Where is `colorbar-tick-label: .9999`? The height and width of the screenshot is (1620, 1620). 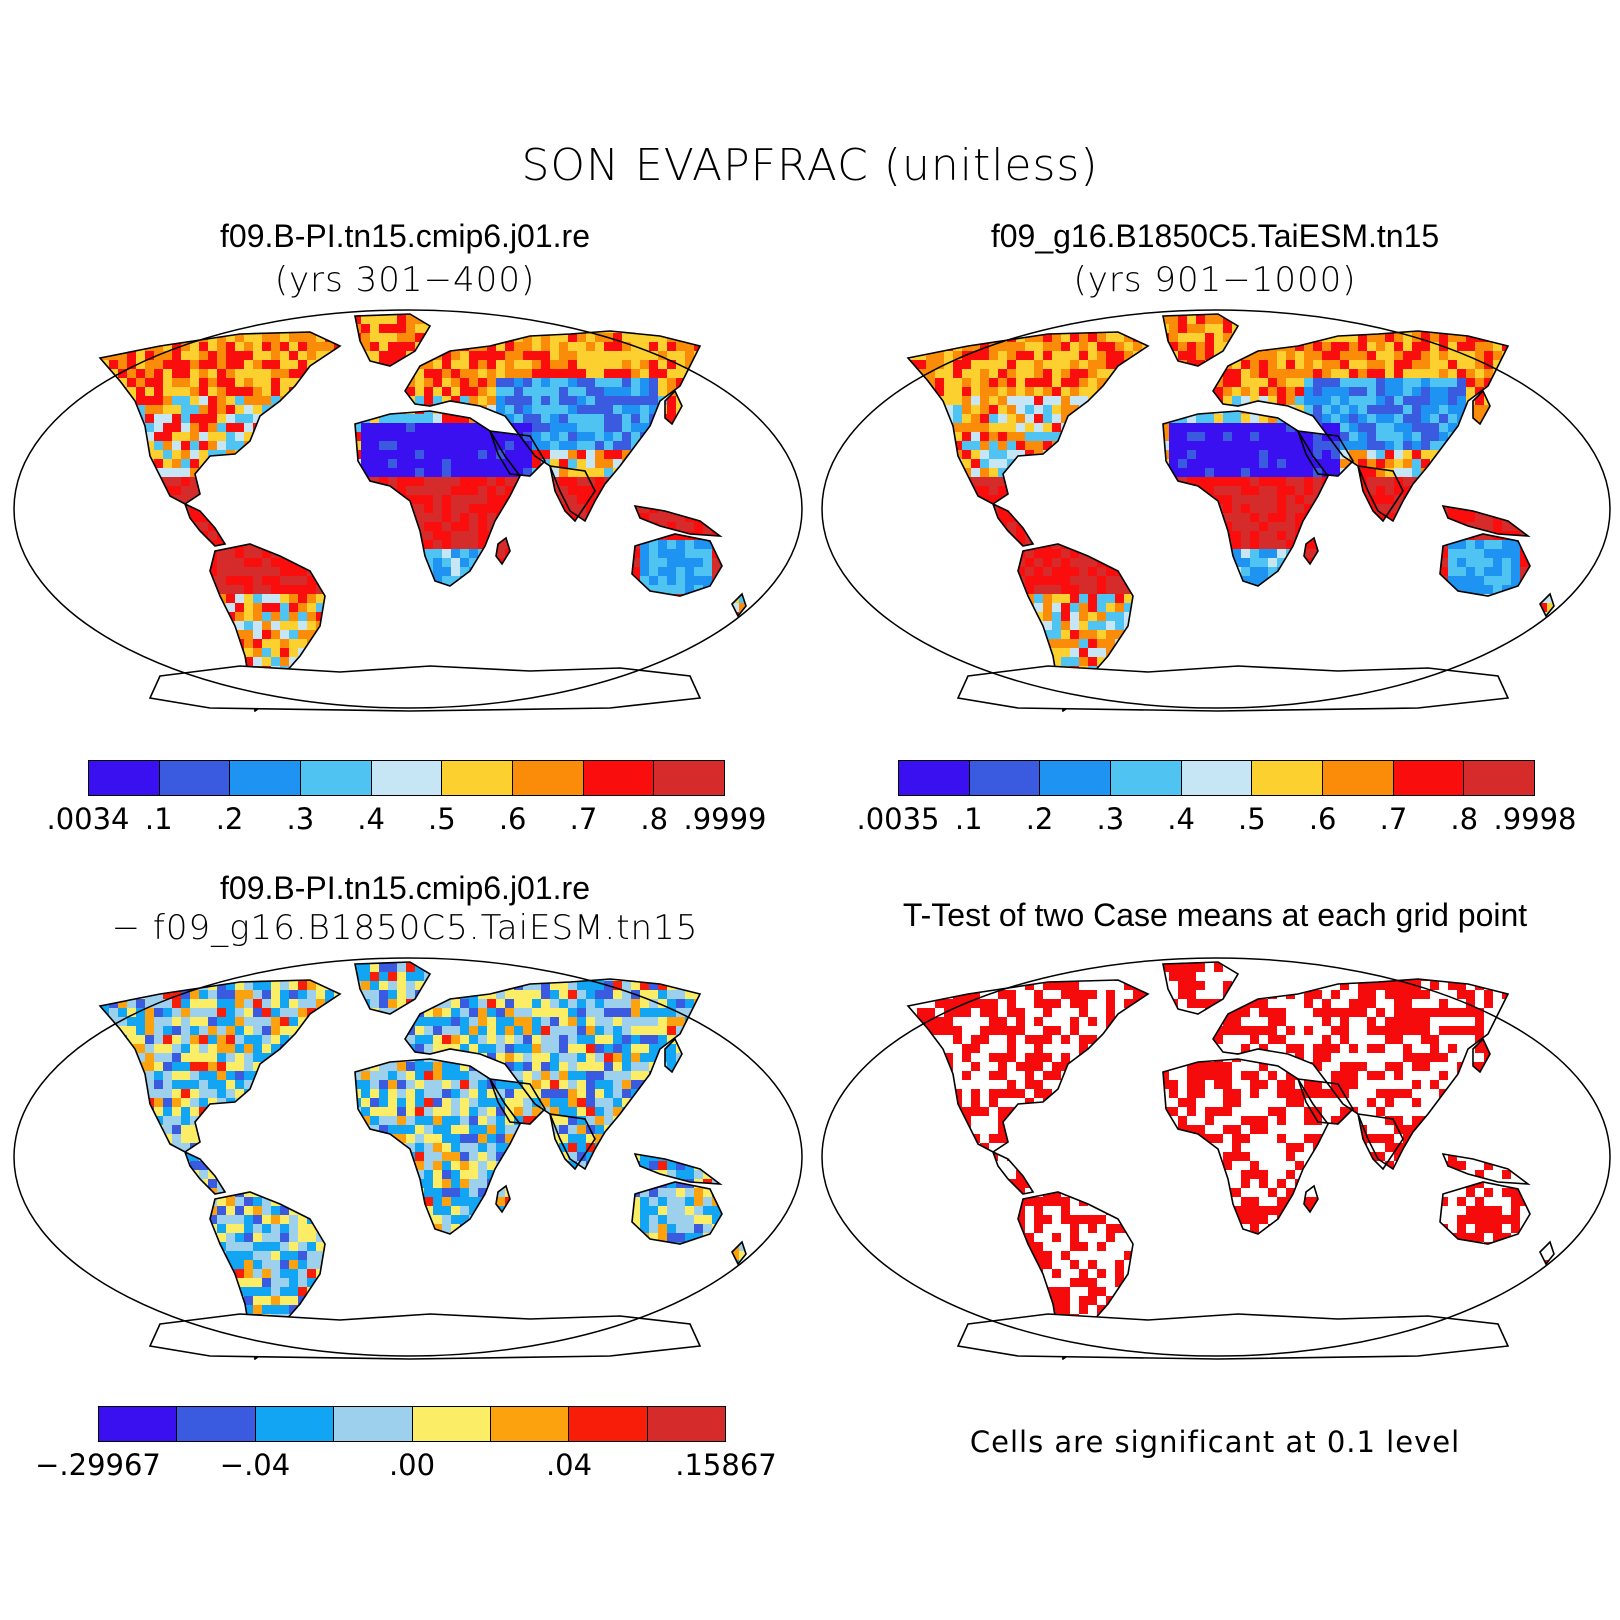
colorbar-tick-label: .9999 is located at coordinates (725, 819).